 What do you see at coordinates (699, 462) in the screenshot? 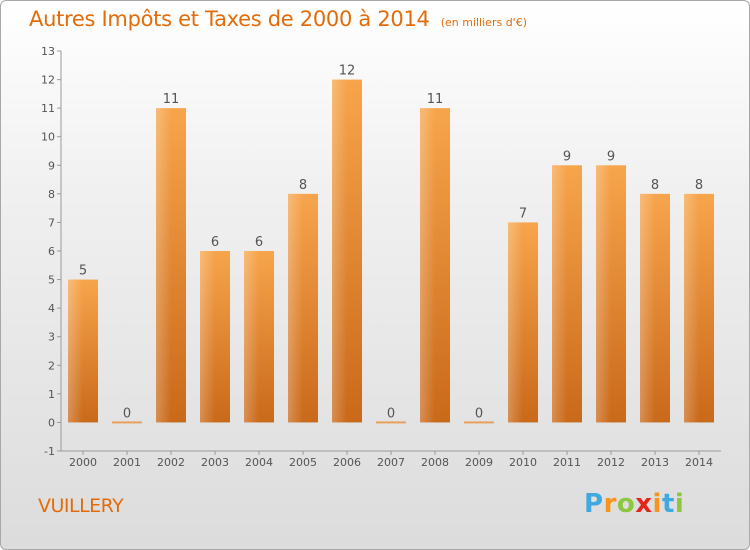
I see `x-tick-label: 2014` at bounding box center [699, 462].